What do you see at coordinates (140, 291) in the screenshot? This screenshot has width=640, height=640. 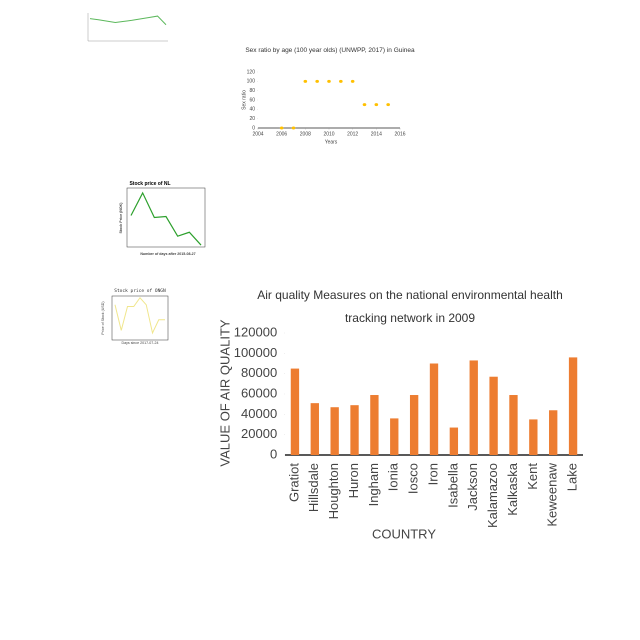 I see `chart-title: Stock price of ONGN` at bounding box center [140, 291].